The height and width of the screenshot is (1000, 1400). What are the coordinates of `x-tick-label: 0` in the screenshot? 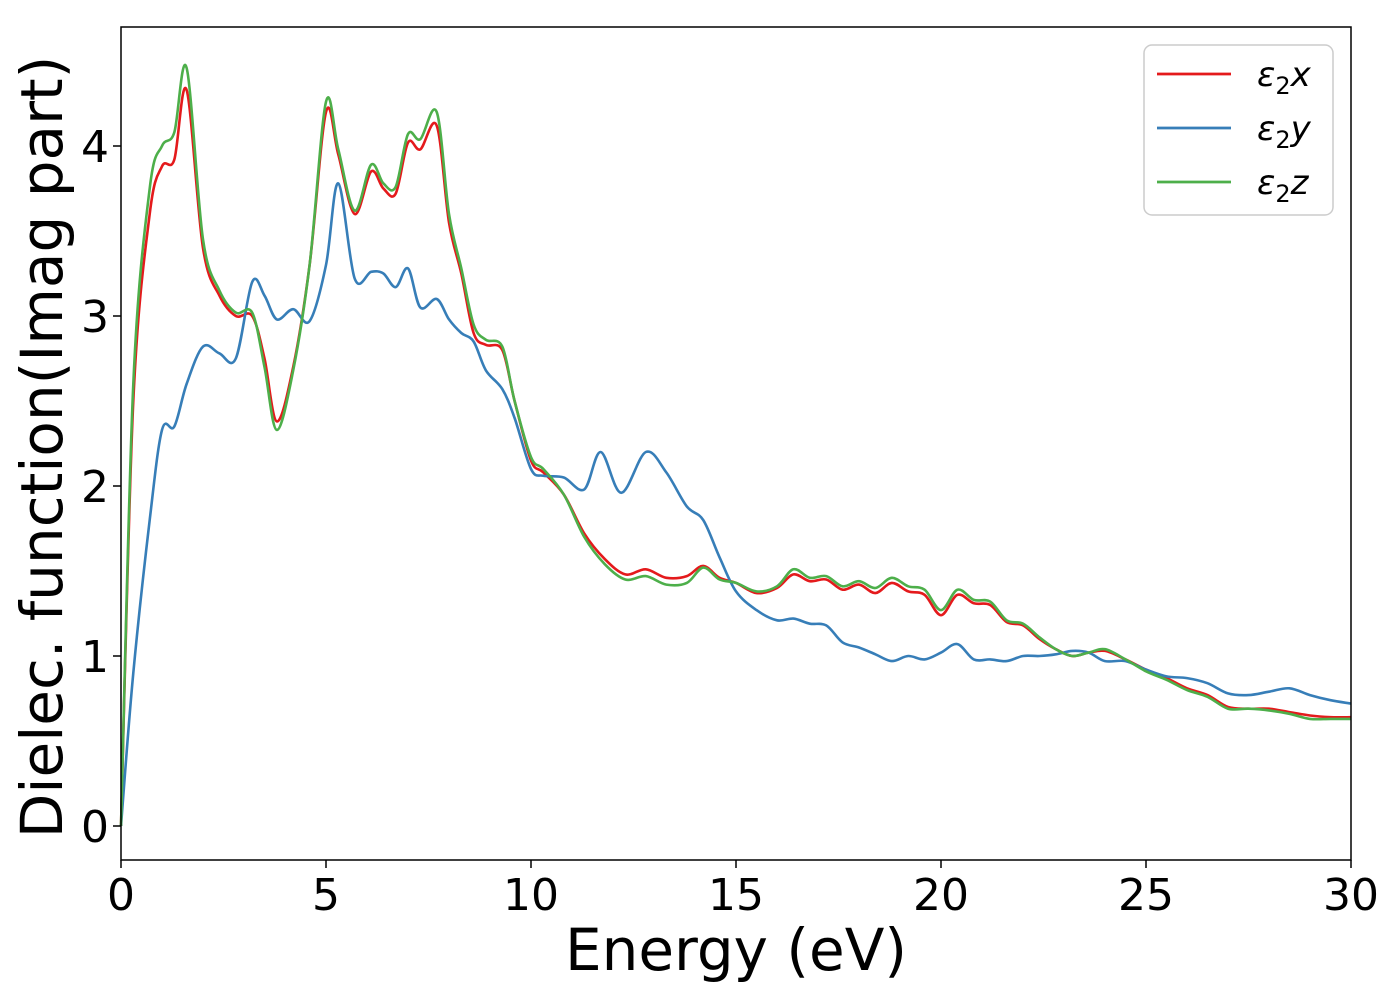 It's located at (121, 895).